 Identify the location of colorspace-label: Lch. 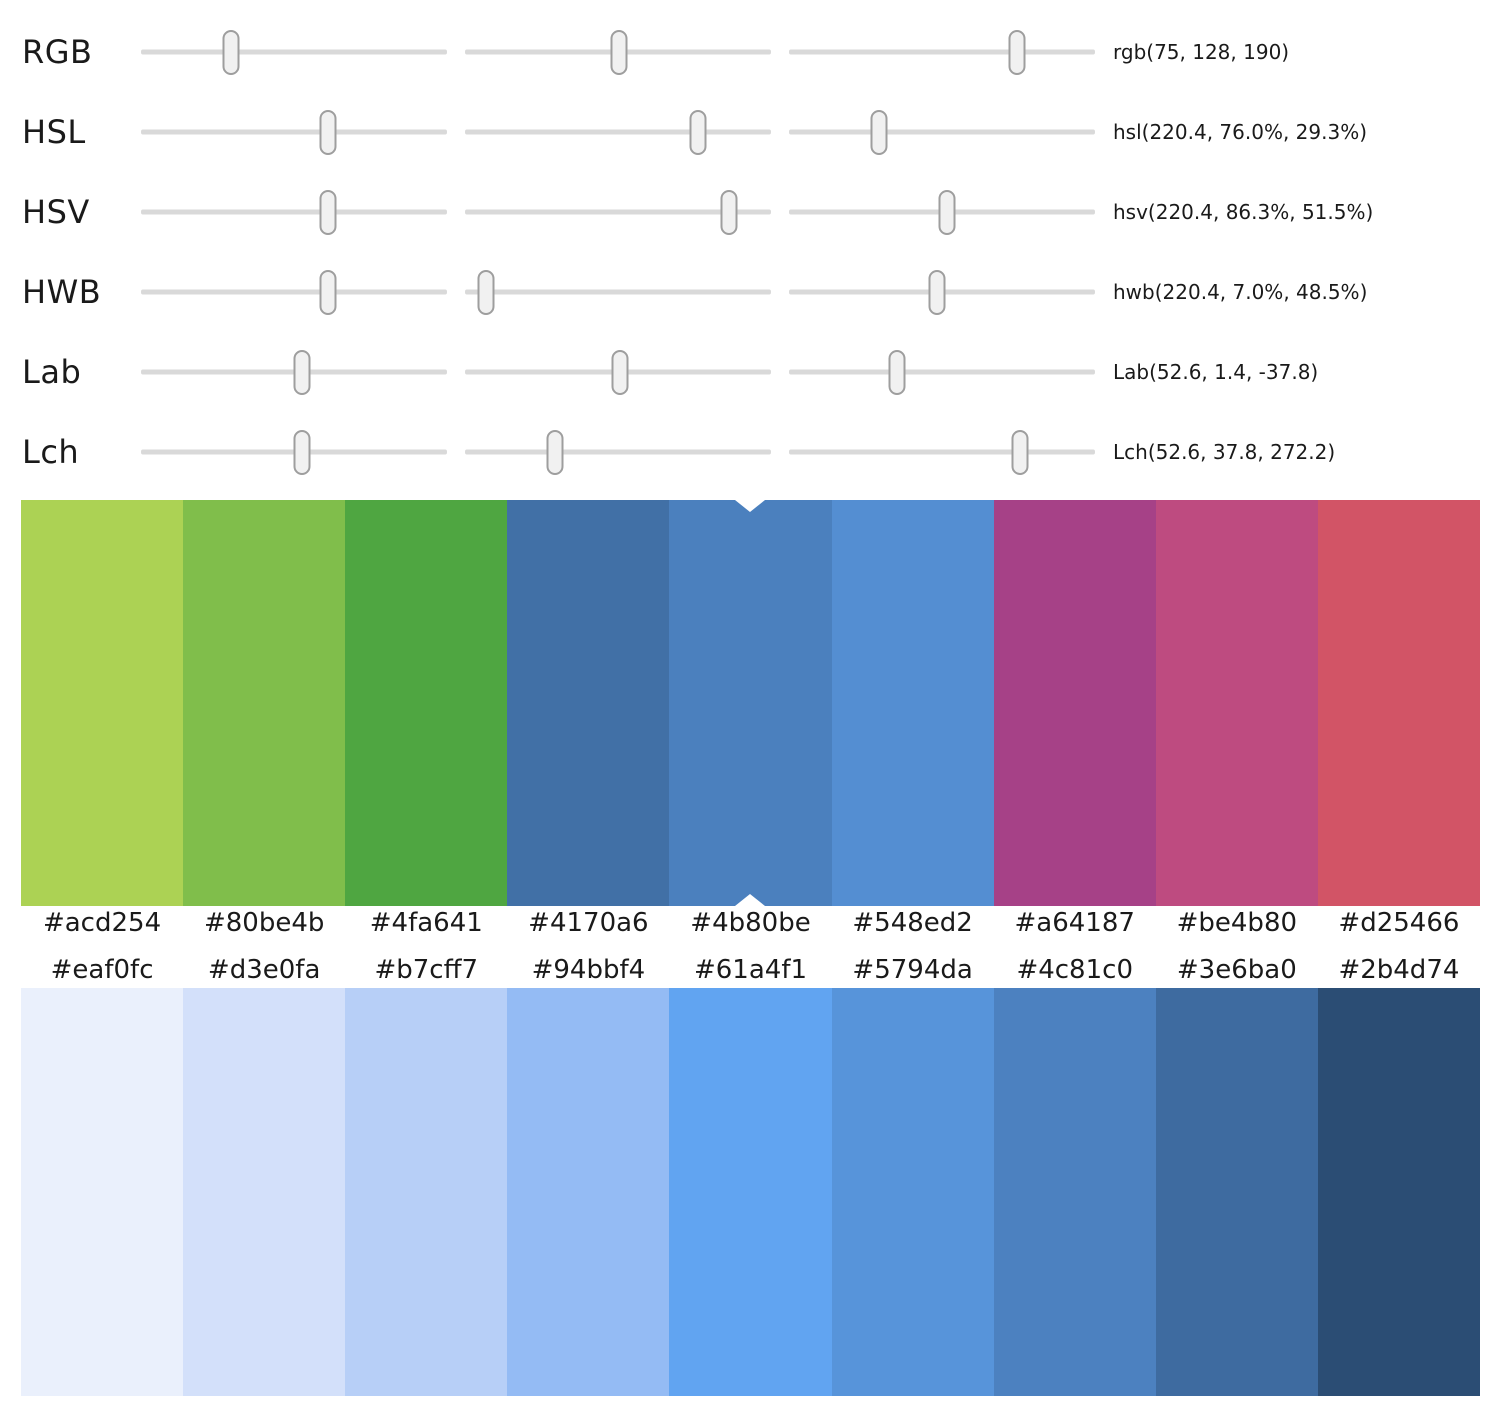
(51, 452).